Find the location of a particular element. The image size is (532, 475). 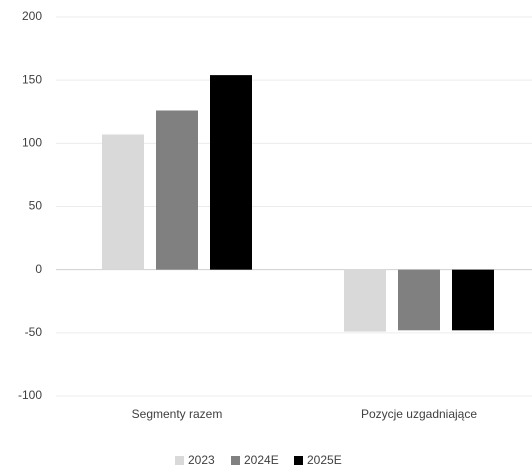

x-tick-label: Segmenty razem is located at coordinates (177, 414).